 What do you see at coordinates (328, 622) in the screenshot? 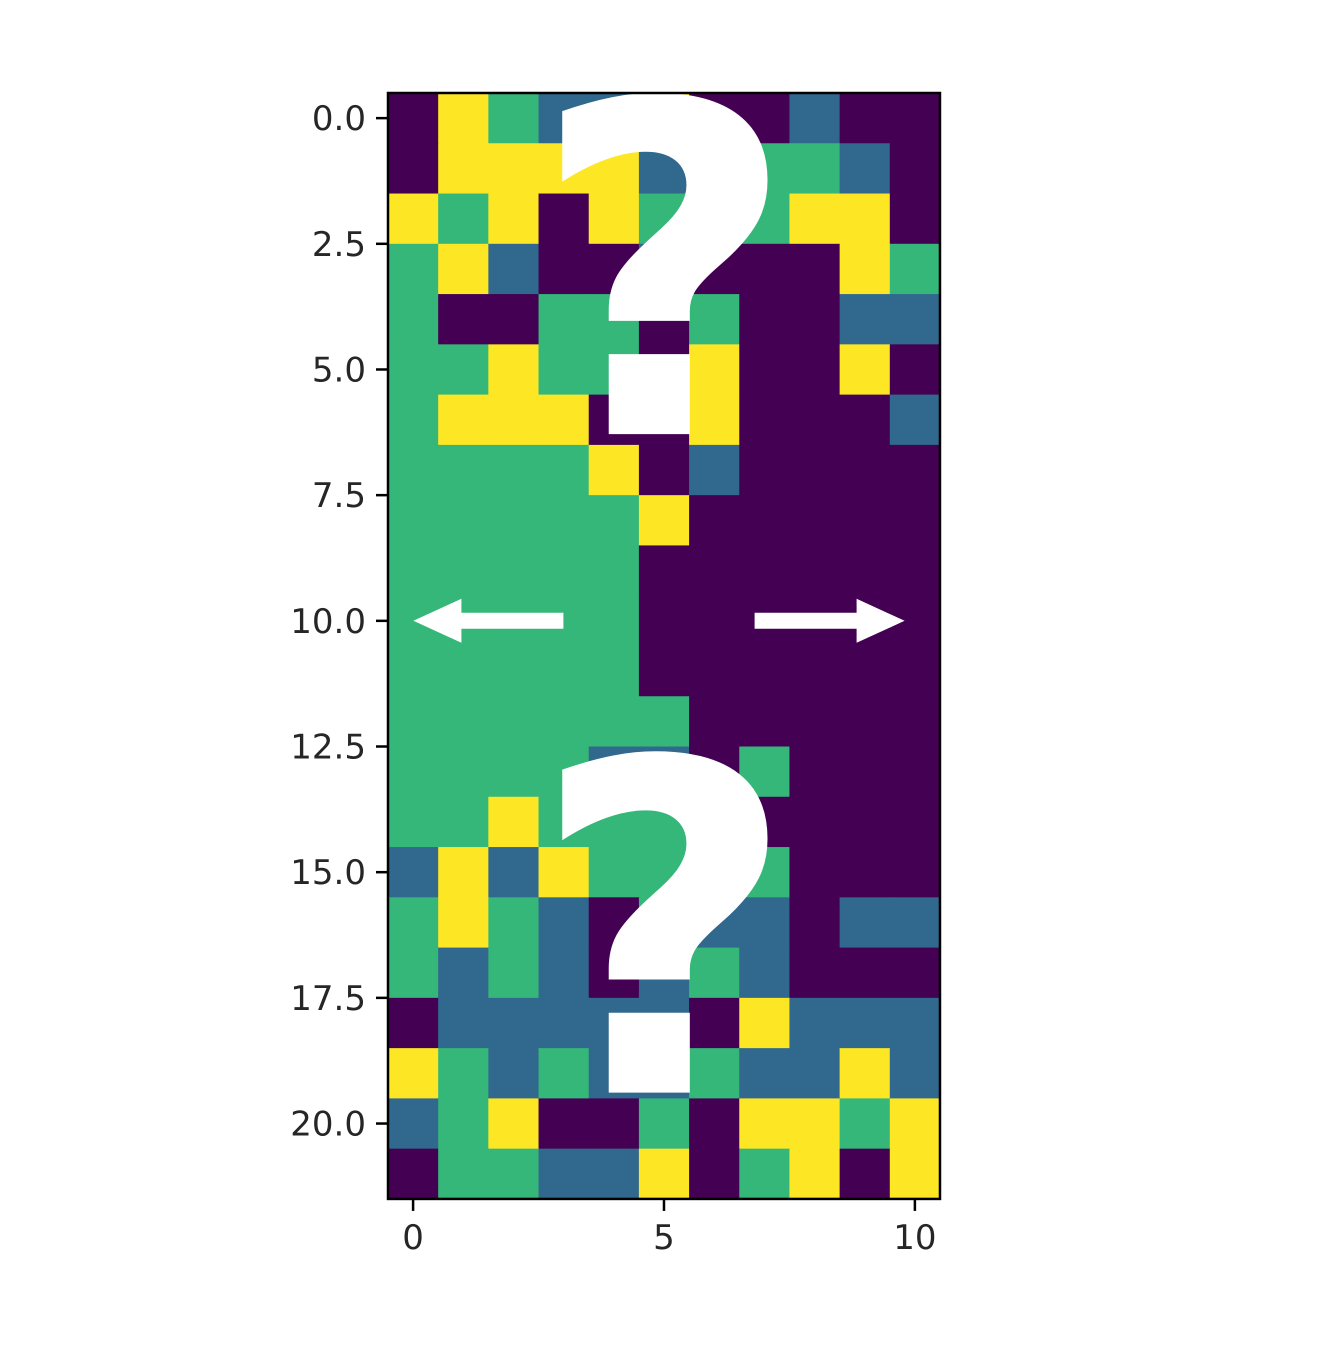
I see `y-tick-label: 10.0` at bounding box center [328, 622].